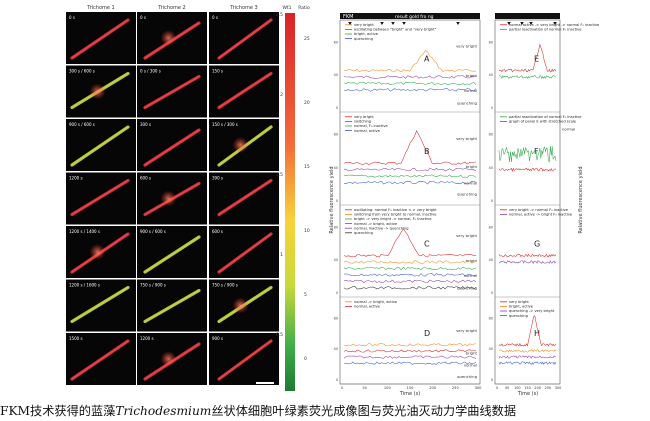 Image resolution: width=650 pixels, height=421 pixels. I want to click on micrograph-tile: 300 s / 600 s, so click(101, 91).